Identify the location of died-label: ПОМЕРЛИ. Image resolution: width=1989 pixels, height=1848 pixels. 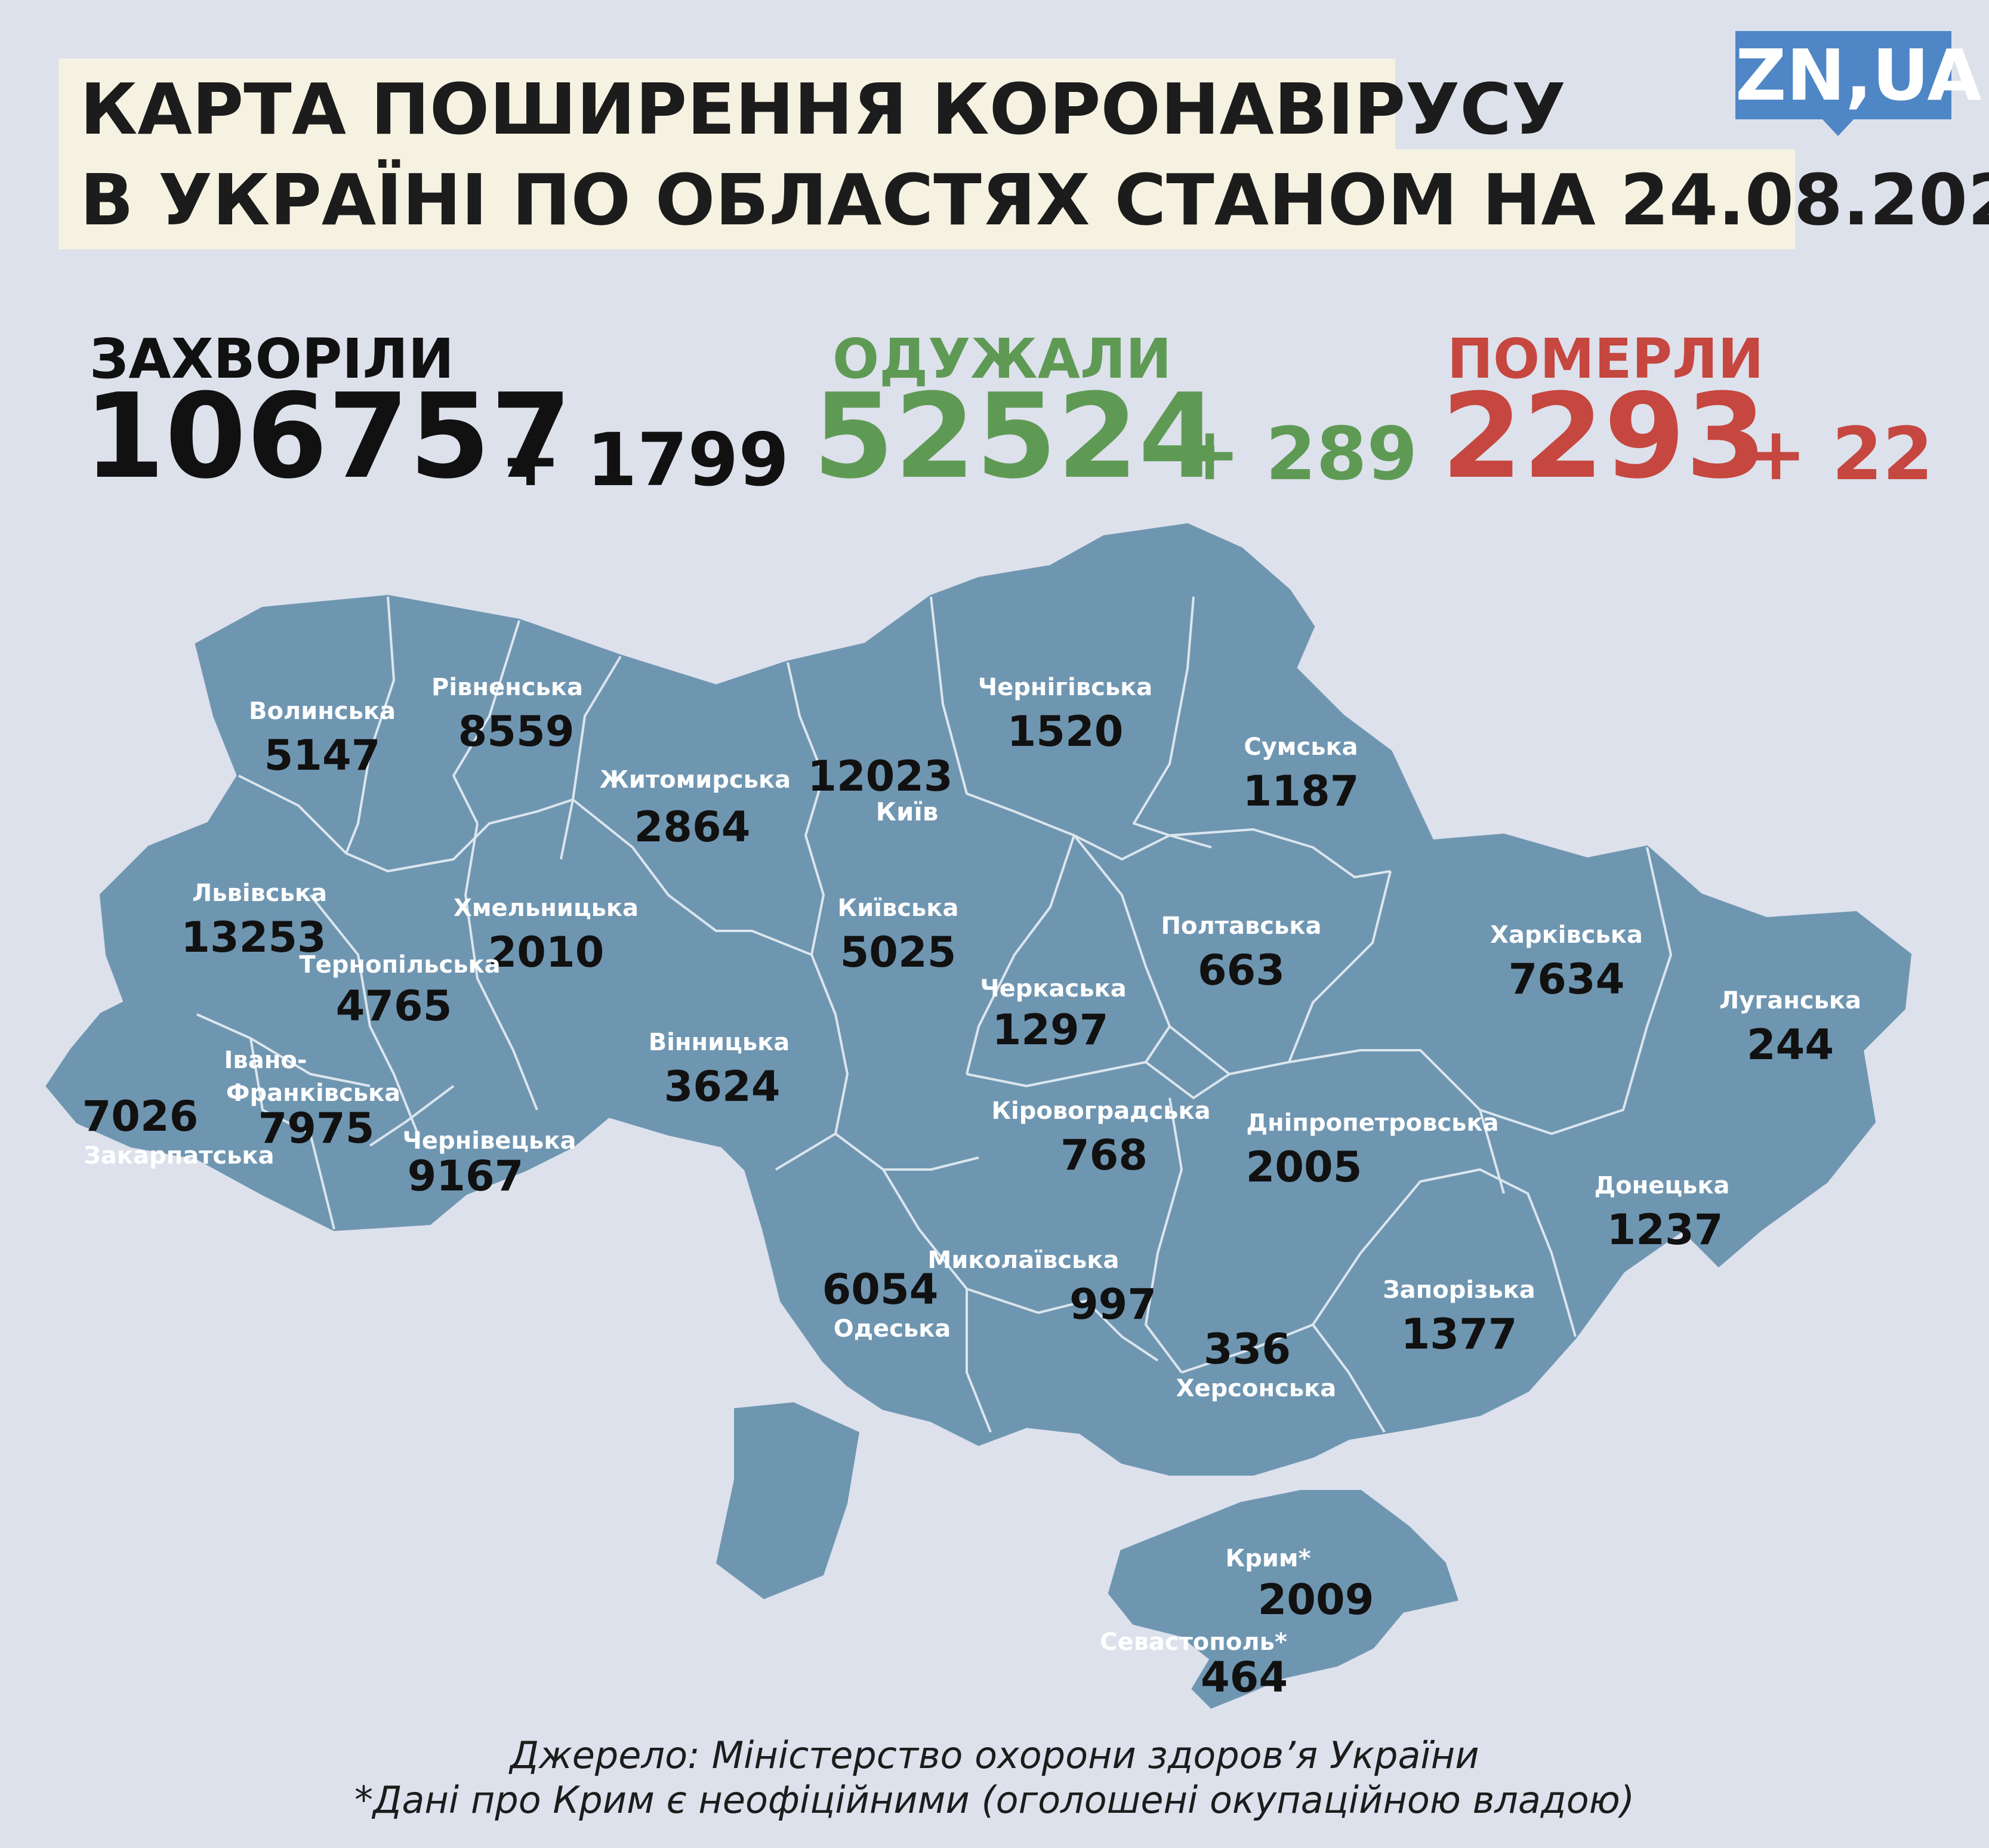
(1605, 359).